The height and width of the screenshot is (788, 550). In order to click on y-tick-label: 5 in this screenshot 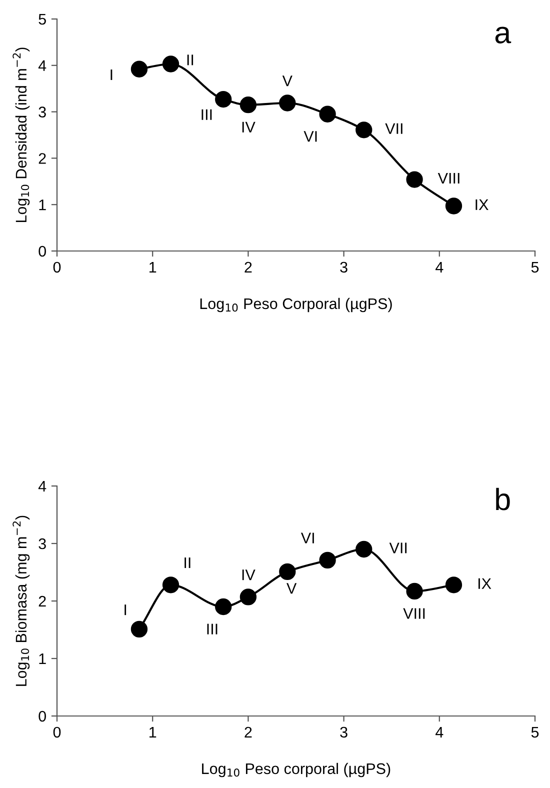, I will do `click(42, 19)`.